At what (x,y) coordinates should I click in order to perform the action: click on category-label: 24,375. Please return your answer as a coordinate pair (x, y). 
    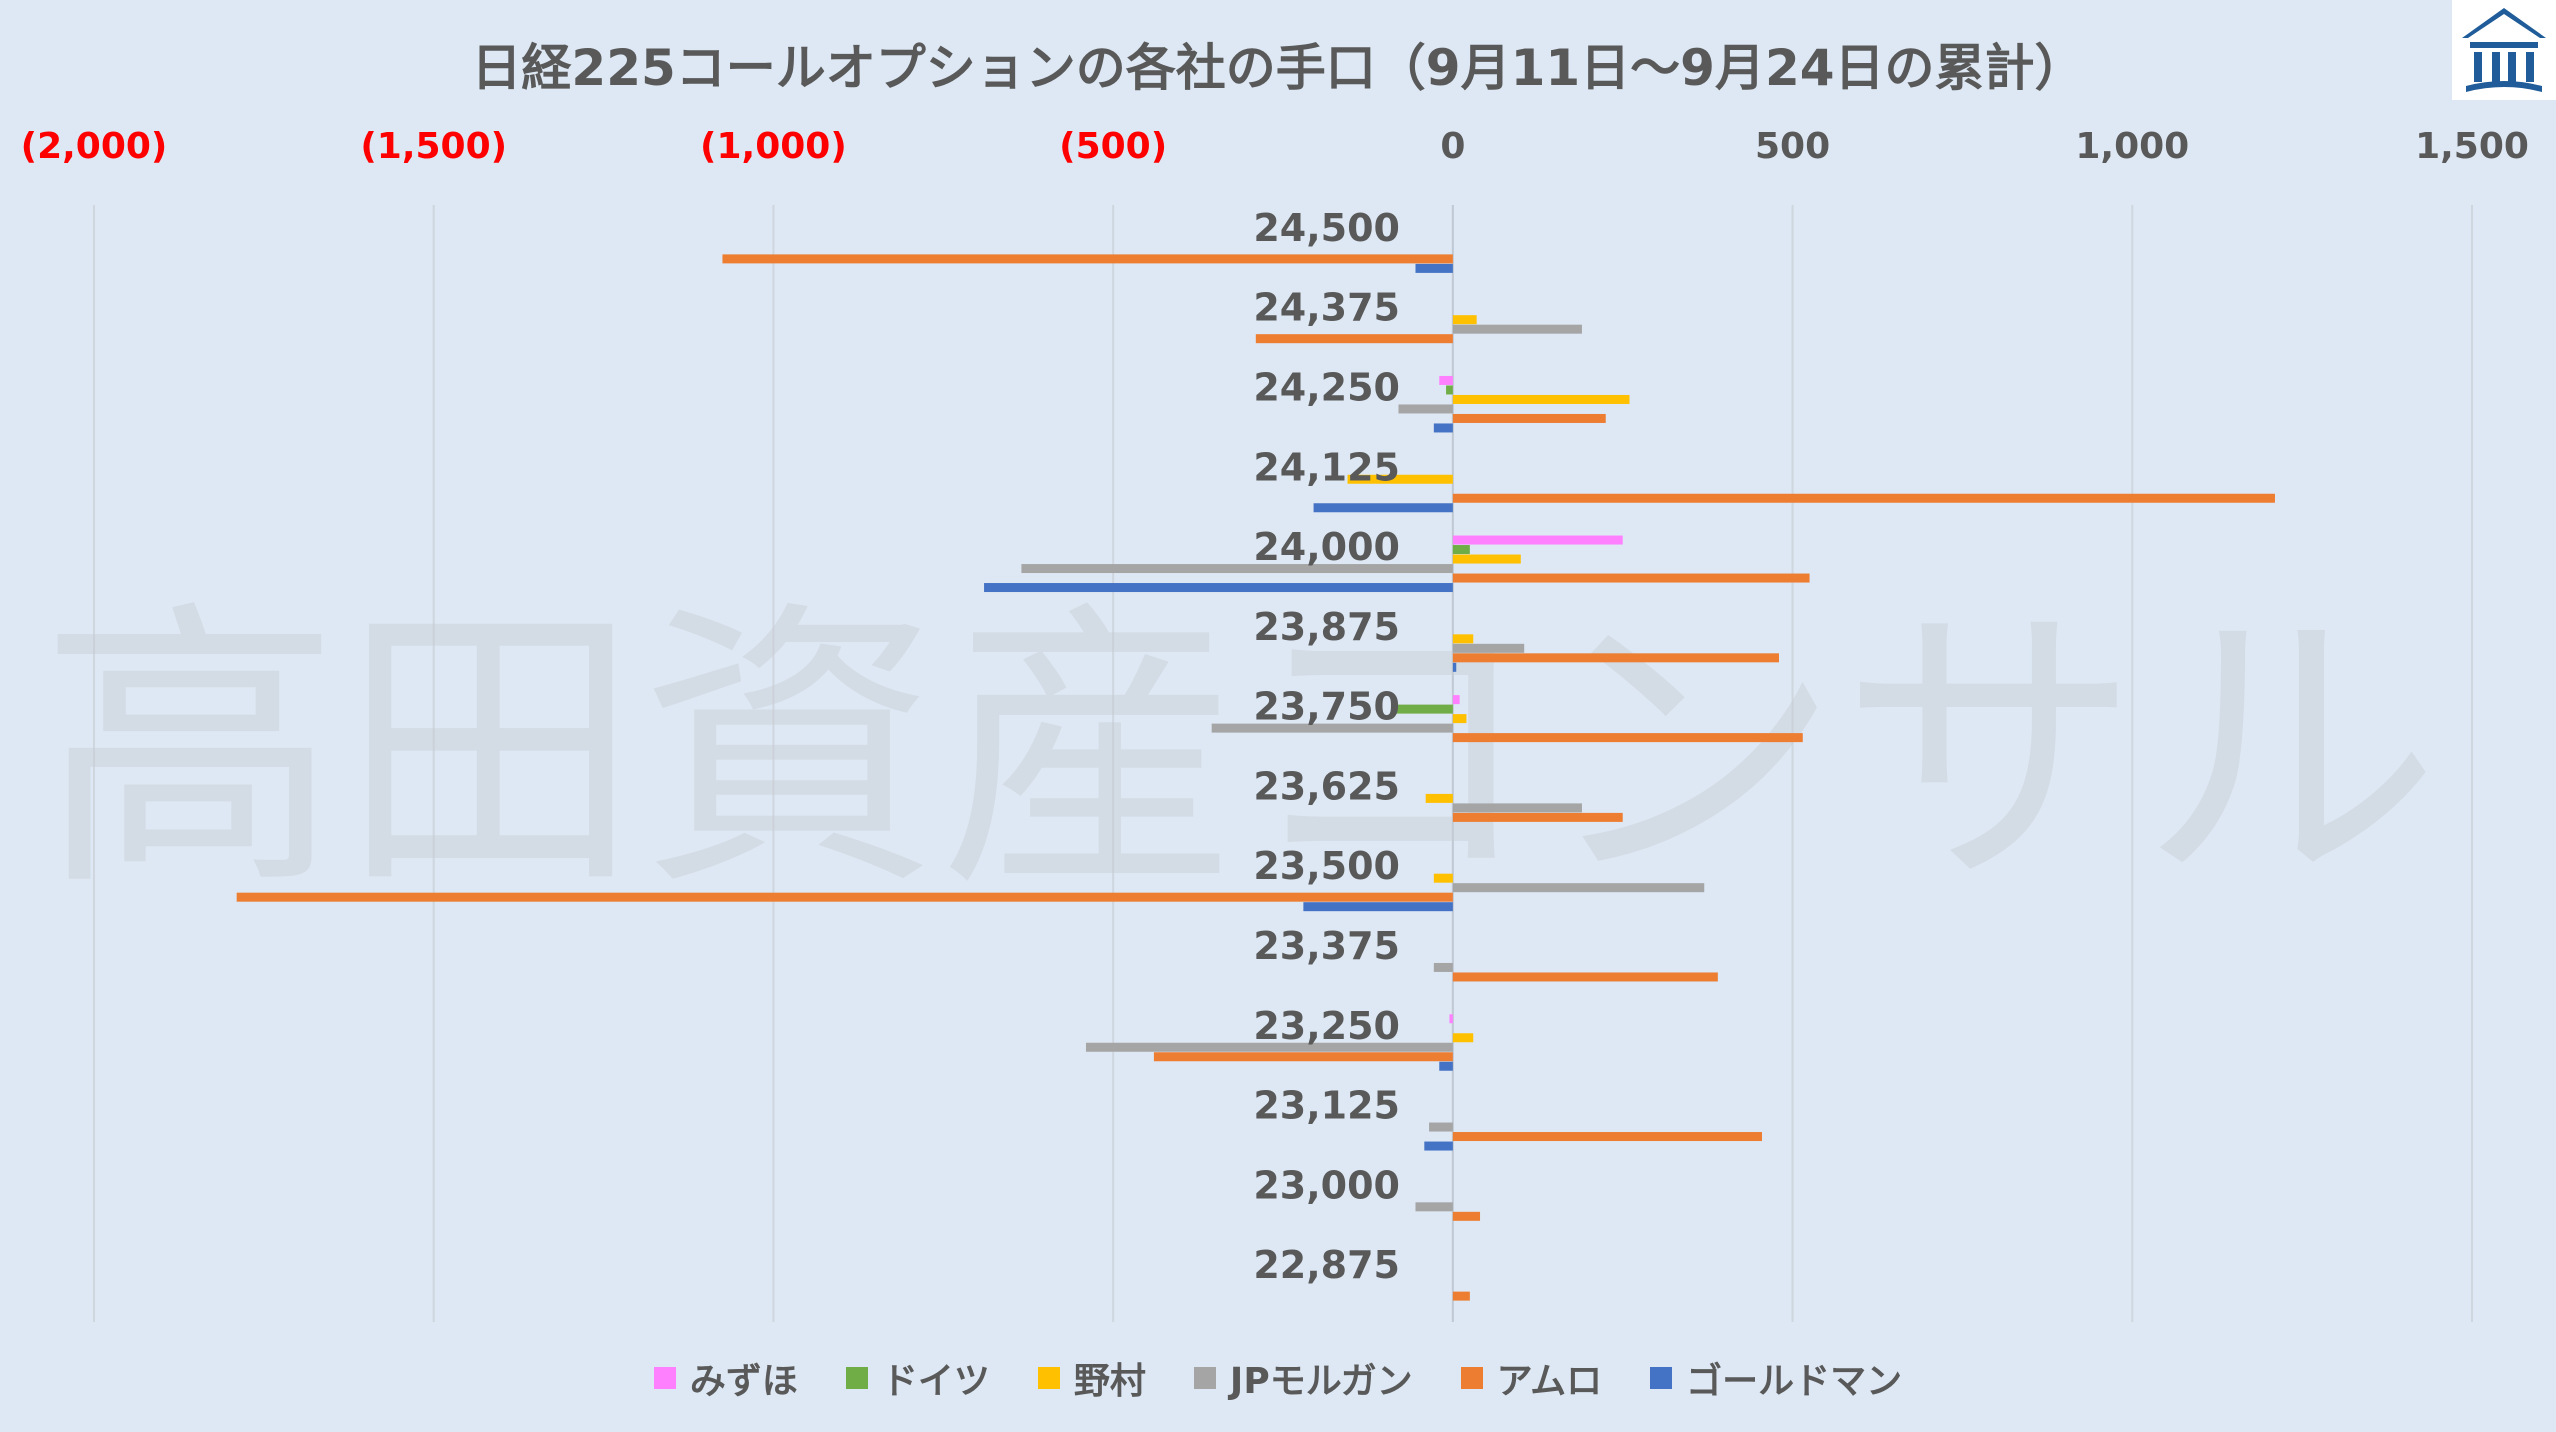
    Looking at the image, I should click on (1326, 308).